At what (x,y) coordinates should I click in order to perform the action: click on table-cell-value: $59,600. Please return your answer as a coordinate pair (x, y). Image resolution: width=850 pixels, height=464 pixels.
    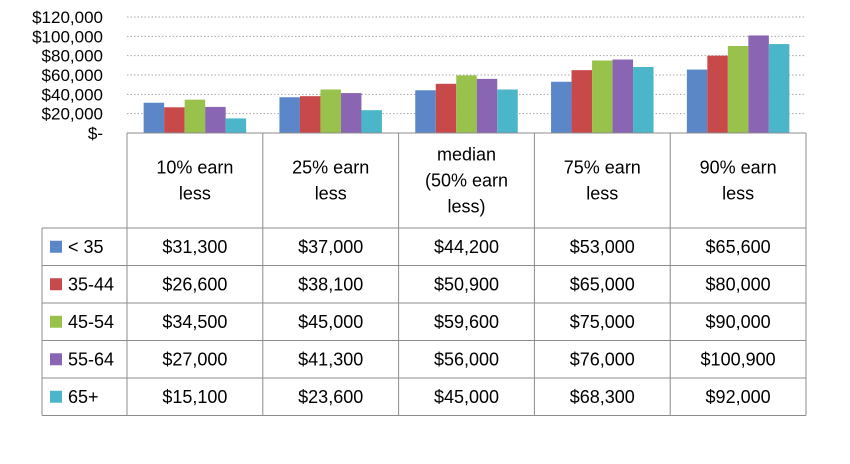
    Looking at the image, I should click on (466, 322).